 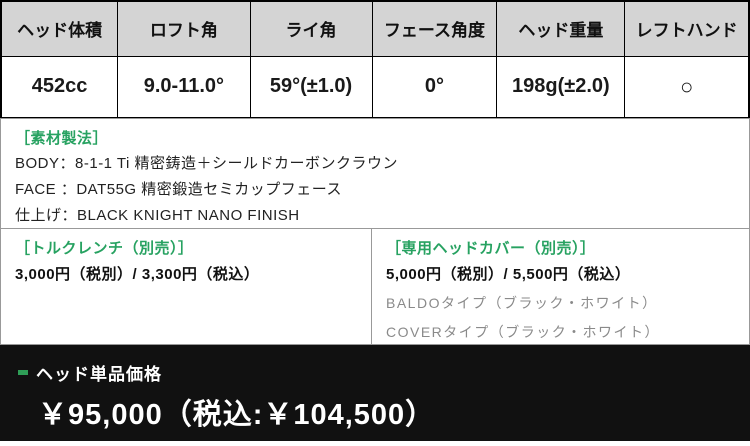 I want to click on head-cover-option-baldo: BALDOタイプ（ブラック・ホワイト）, so click(x=522, y=303).